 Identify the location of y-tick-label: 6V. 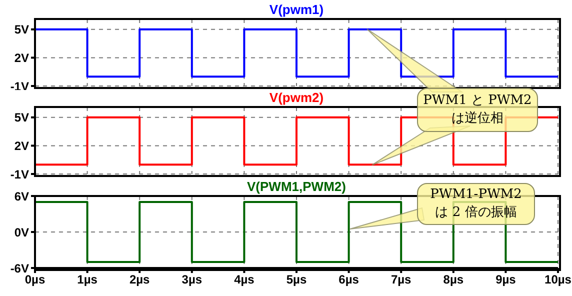
(21, 196).